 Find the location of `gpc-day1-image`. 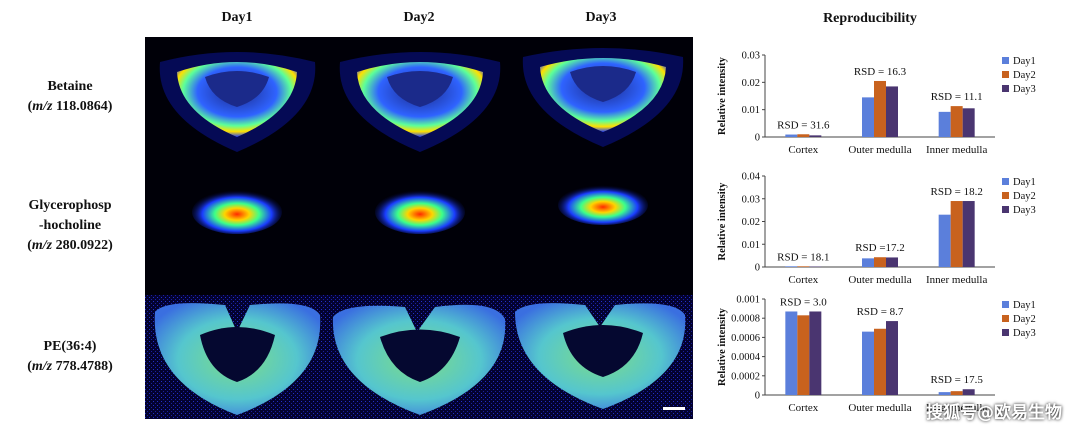

gpc-day1-image is located at coordinates (237, 212).